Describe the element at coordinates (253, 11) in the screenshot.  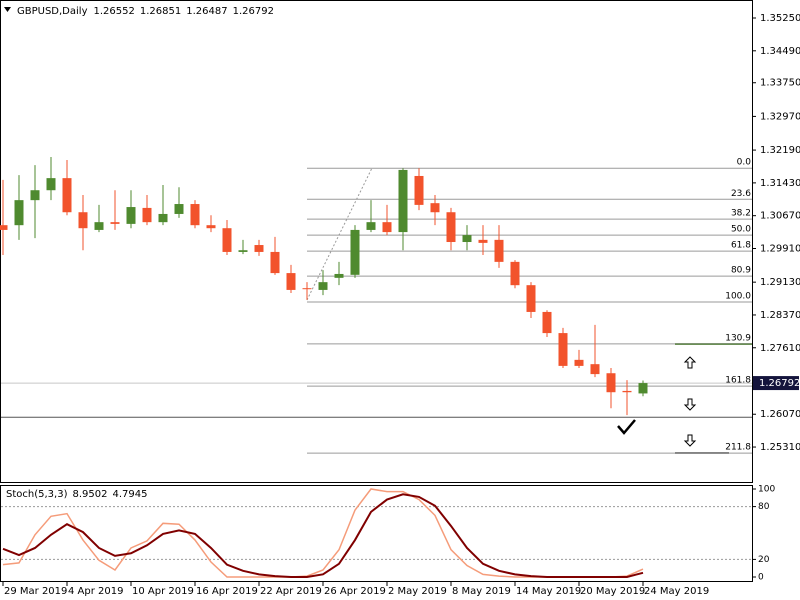
I see `header-close: 1.26792` at that location.